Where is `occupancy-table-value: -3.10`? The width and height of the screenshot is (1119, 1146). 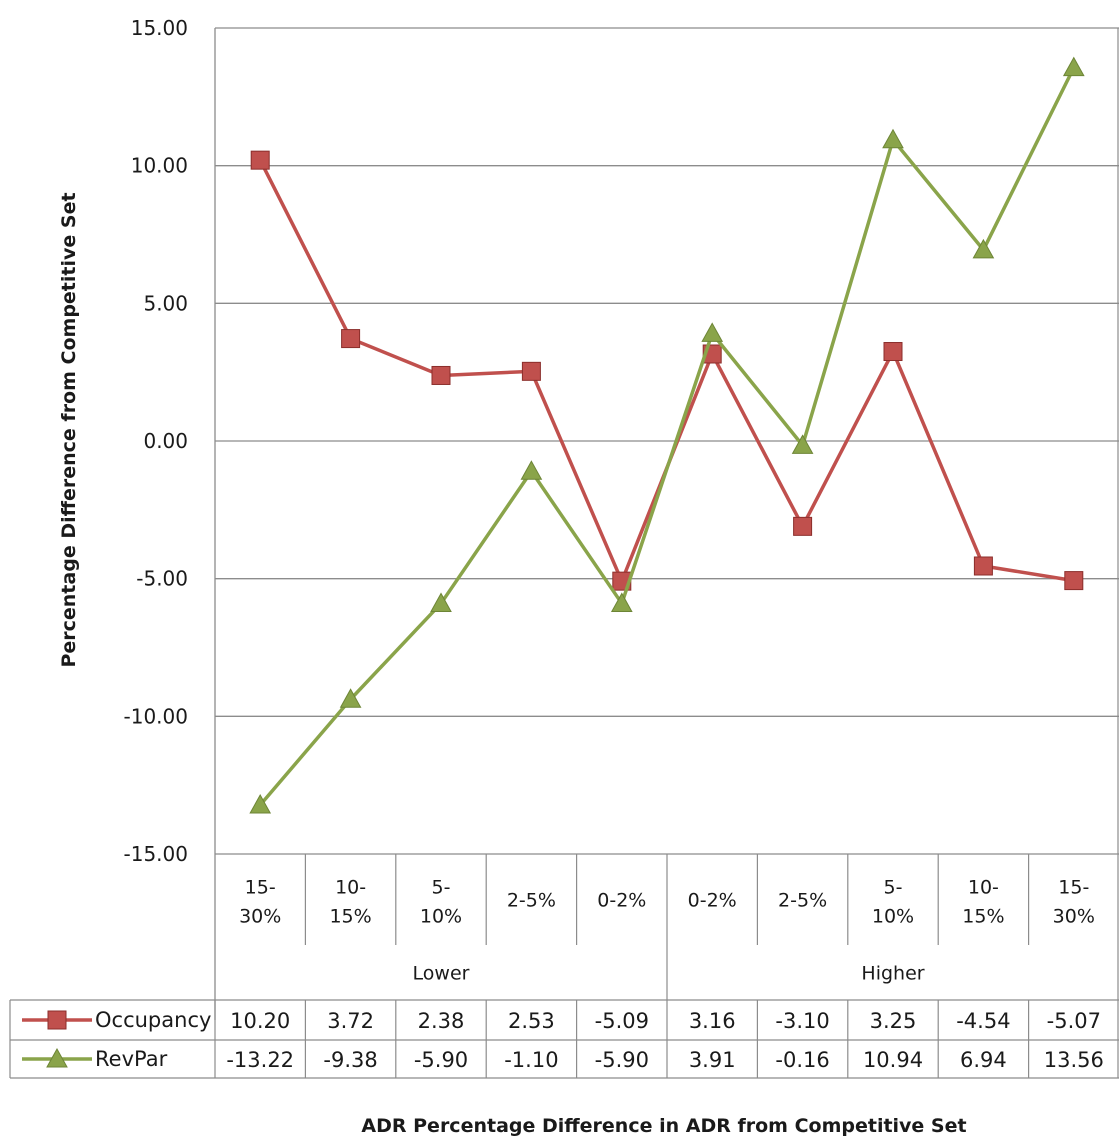
occupancy-table-value: -3.10 is located at coordinates (802, 1021).